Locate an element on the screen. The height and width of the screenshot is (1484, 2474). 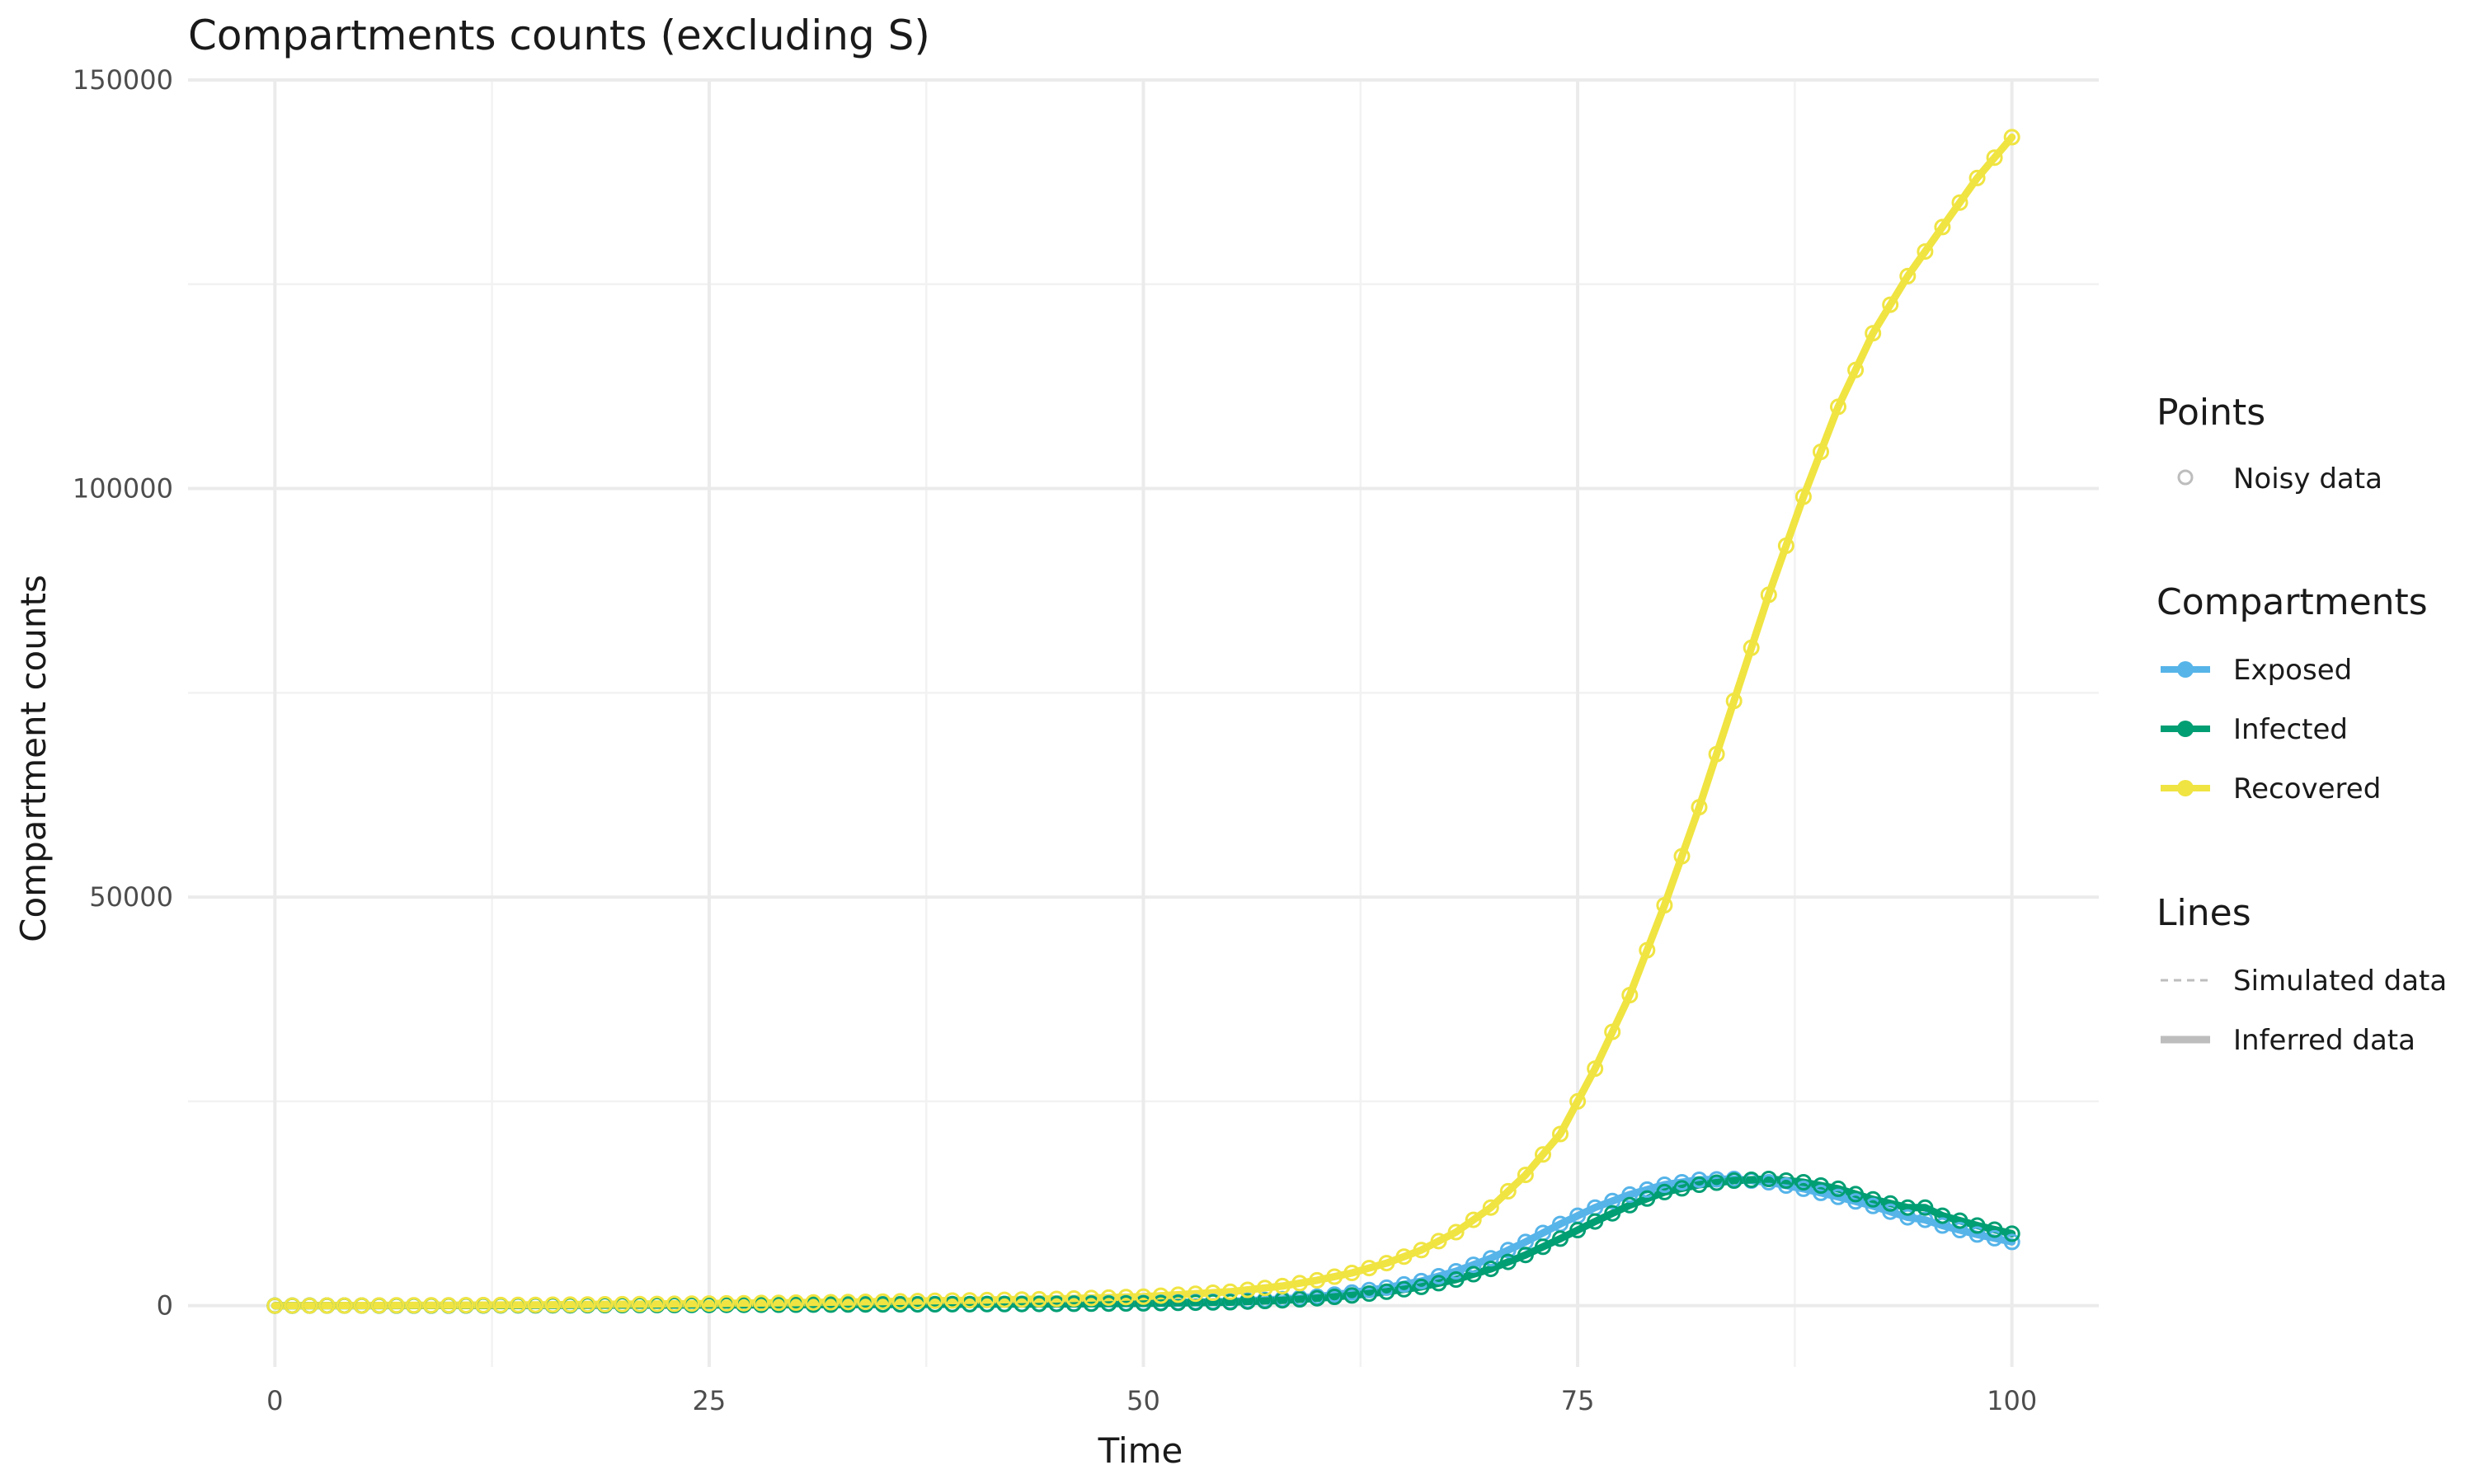
y-tick-label: 150000 is located at coordinates (123, 80).